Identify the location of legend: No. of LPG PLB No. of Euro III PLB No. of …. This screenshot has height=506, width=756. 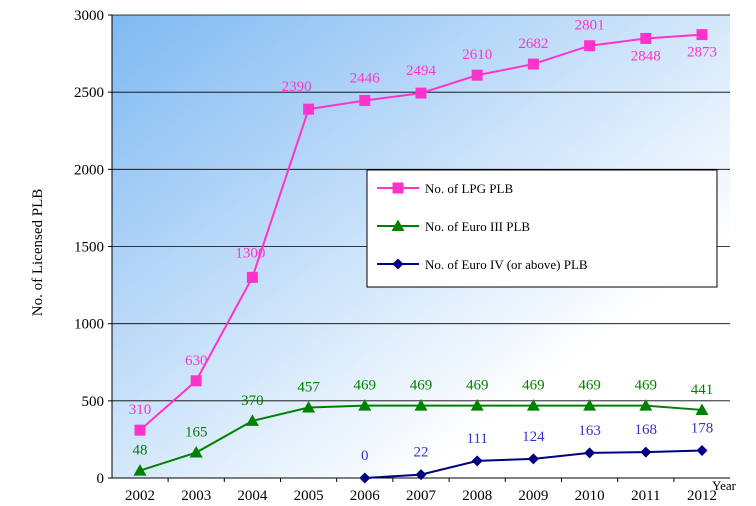
(542, 228).